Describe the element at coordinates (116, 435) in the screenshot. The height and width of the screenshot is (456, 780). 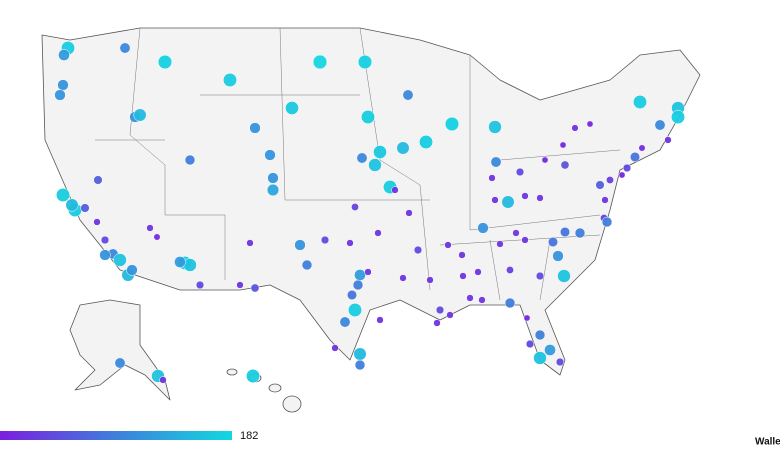
I see `legend-scale` at that location.